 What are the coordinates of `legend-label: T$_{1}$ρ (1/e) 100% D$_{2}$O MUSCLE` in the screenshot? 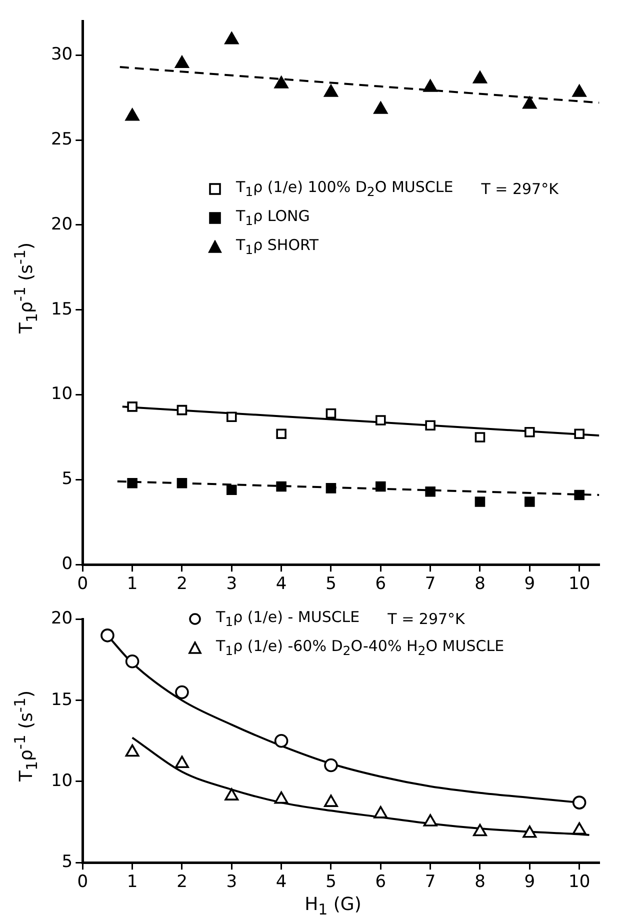 It's located at (345, 188).